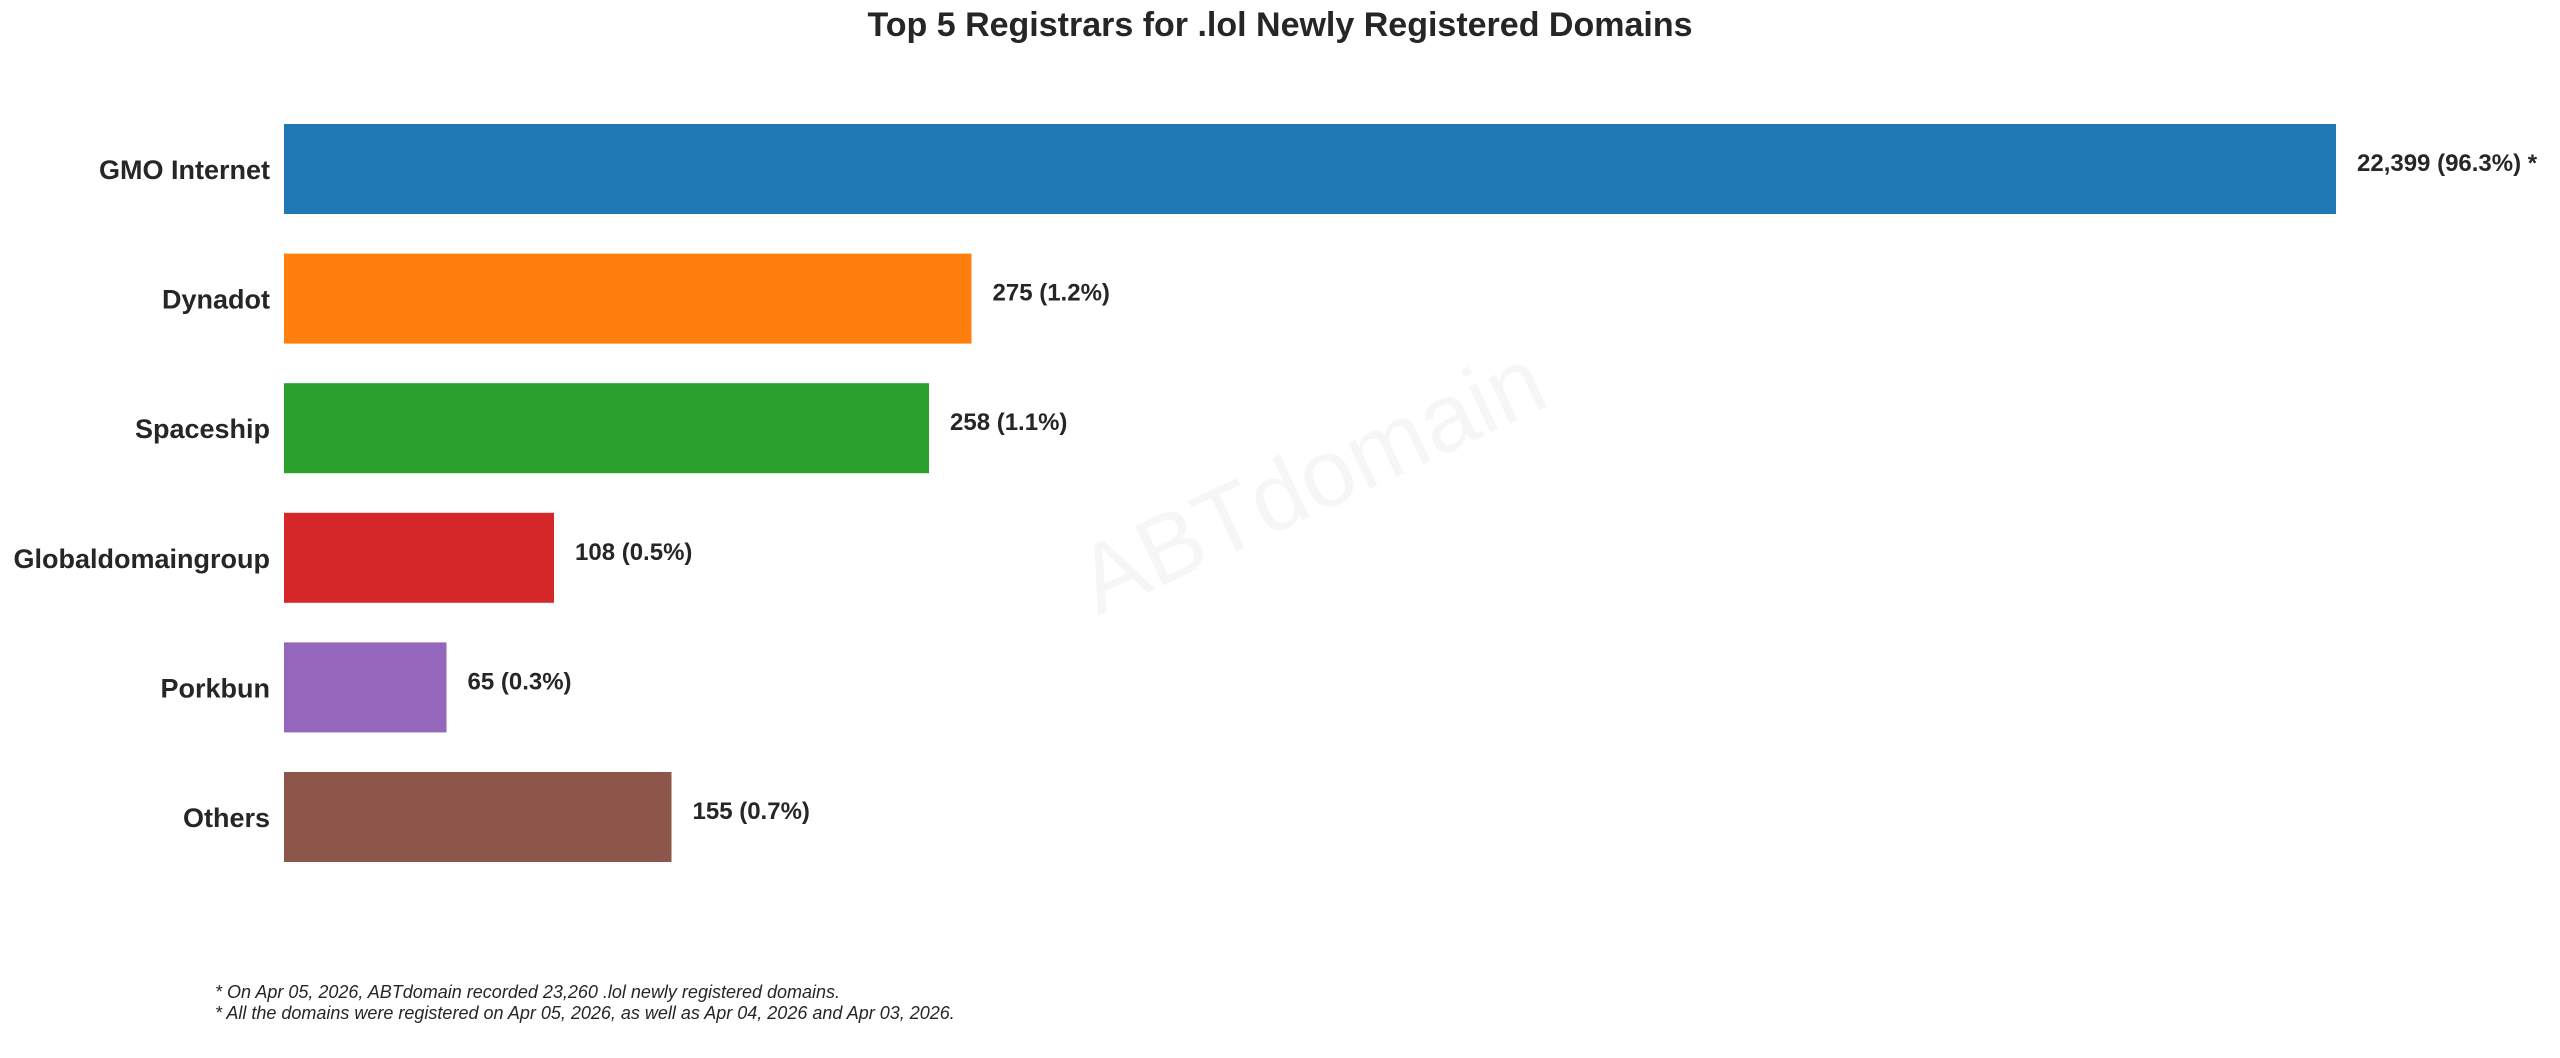 This screenshot has height=1058, width=2560. What do you see at coordinates (202, 429) in the screenshot?
I see `category-label-spaceship: Spaceship` at bounding box center [202, 429].